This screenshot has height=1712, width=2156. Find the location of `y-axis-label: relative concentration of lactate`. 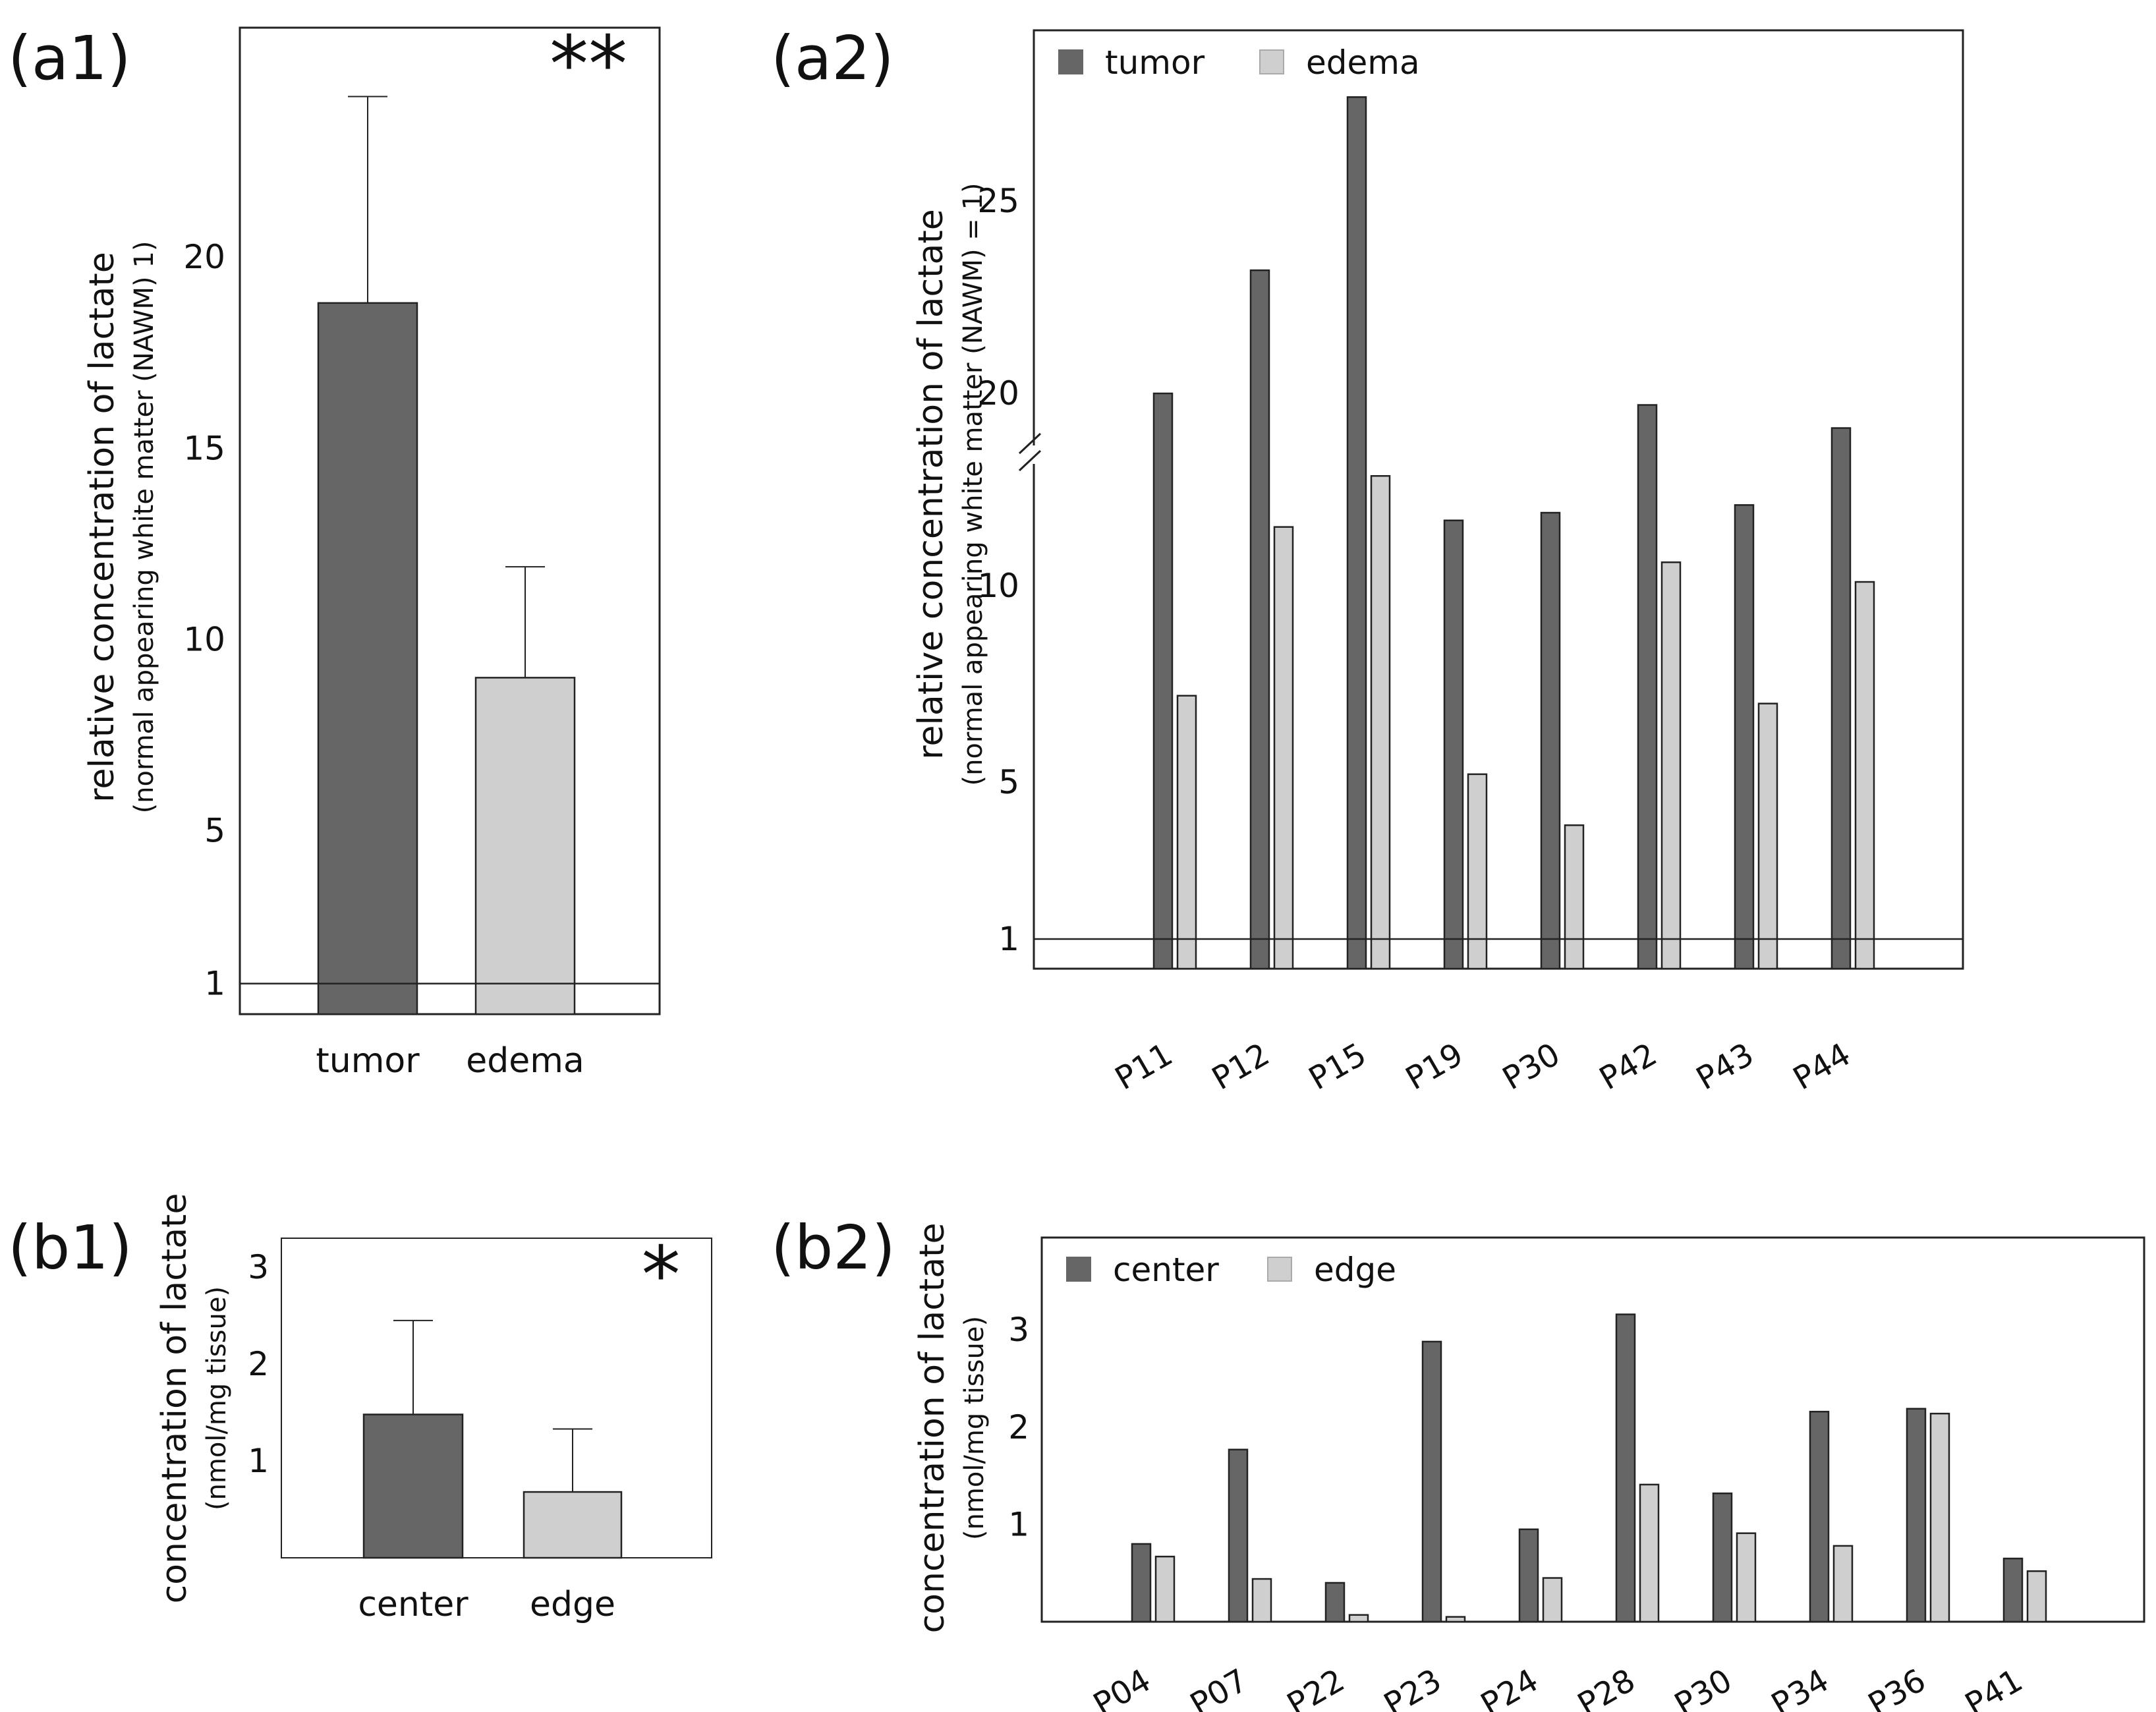

y-axis-label: relative concentration of lactate is located at coordinates (102, 527).